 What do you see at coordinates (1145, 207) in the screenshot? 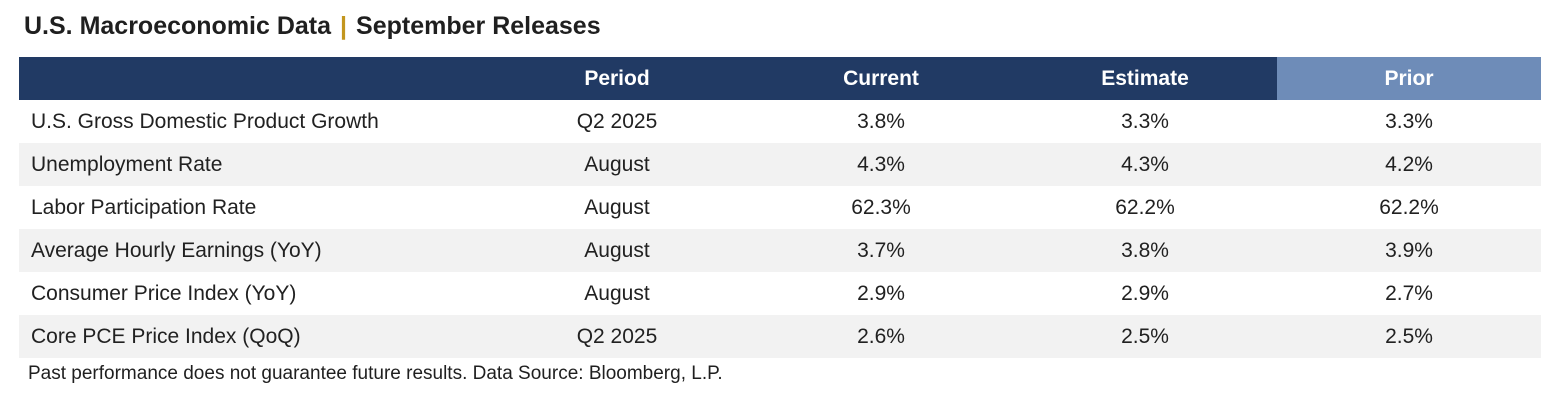
I see `row-estimate: 62.2%` at bounding box center [1145, 207].